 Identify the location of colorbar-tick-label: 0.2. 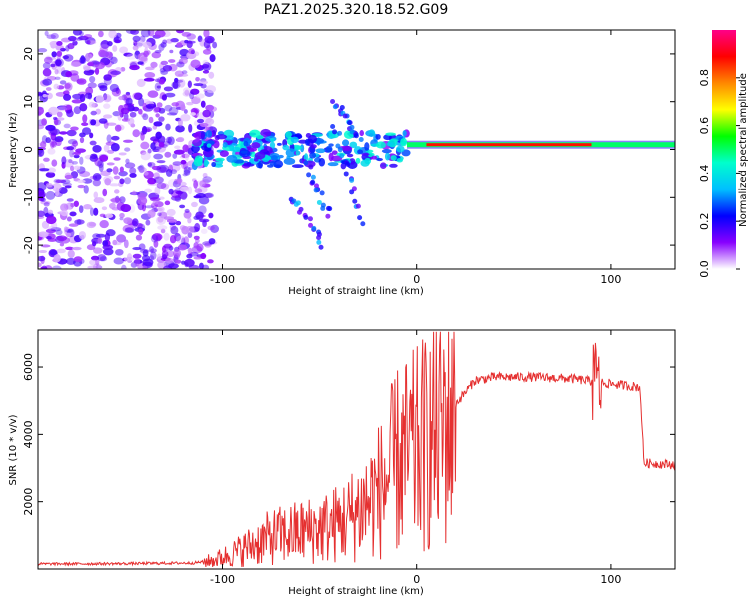
(704, 221).